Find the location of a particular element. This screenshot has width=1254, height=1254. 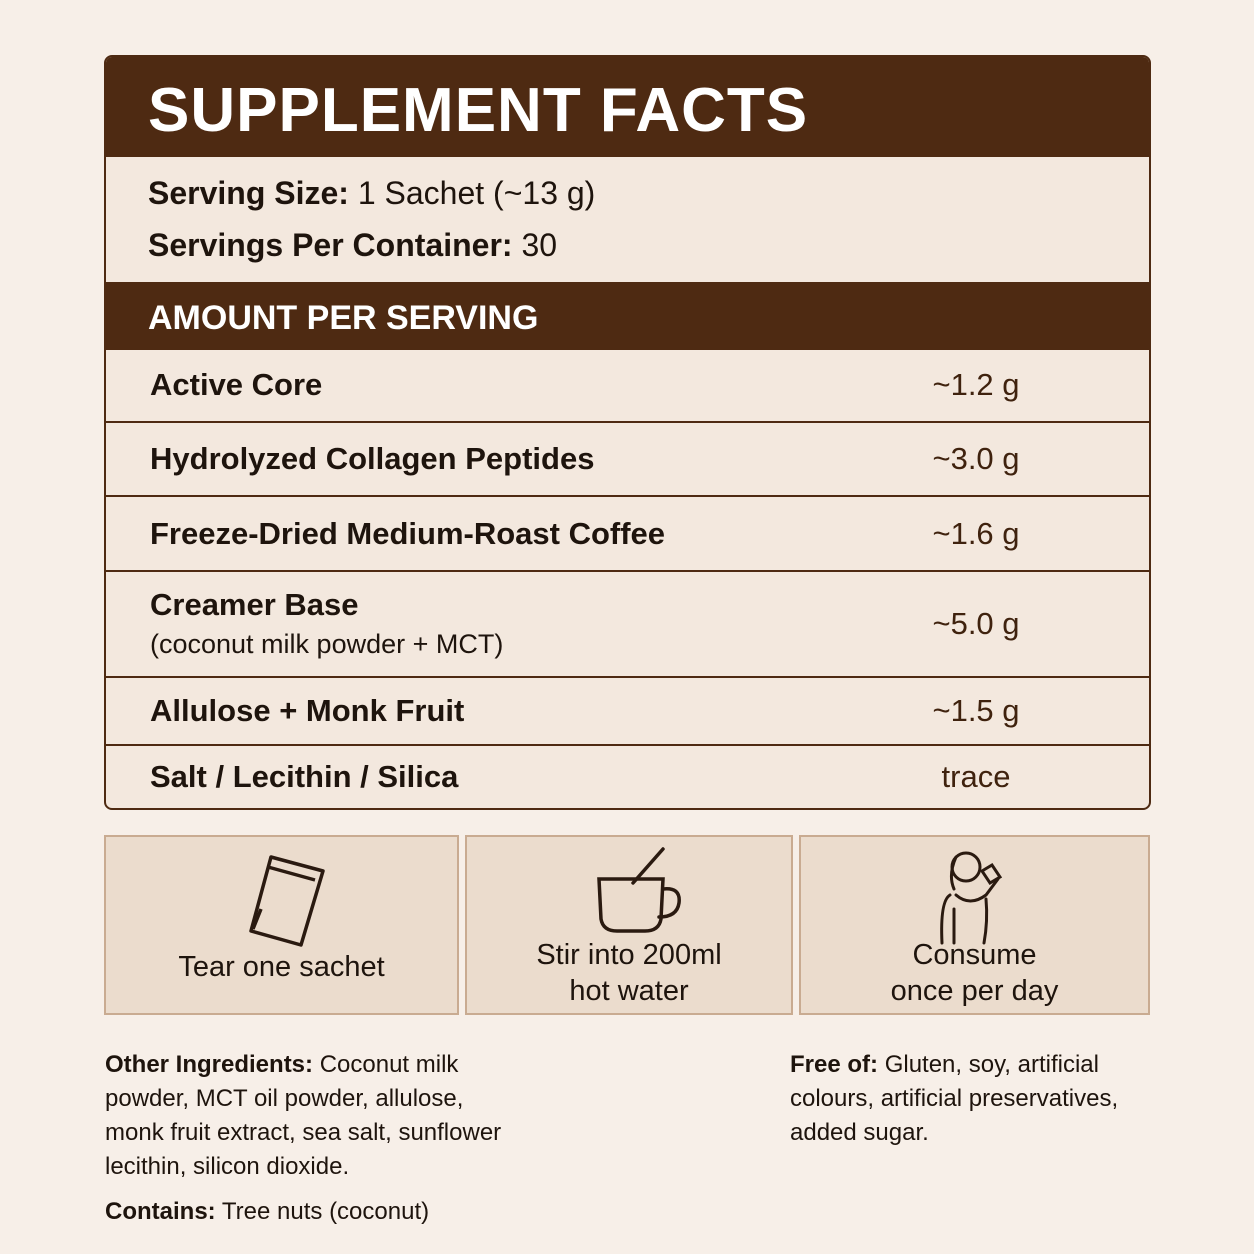

cup-icon is located at coordinates (639, 890).